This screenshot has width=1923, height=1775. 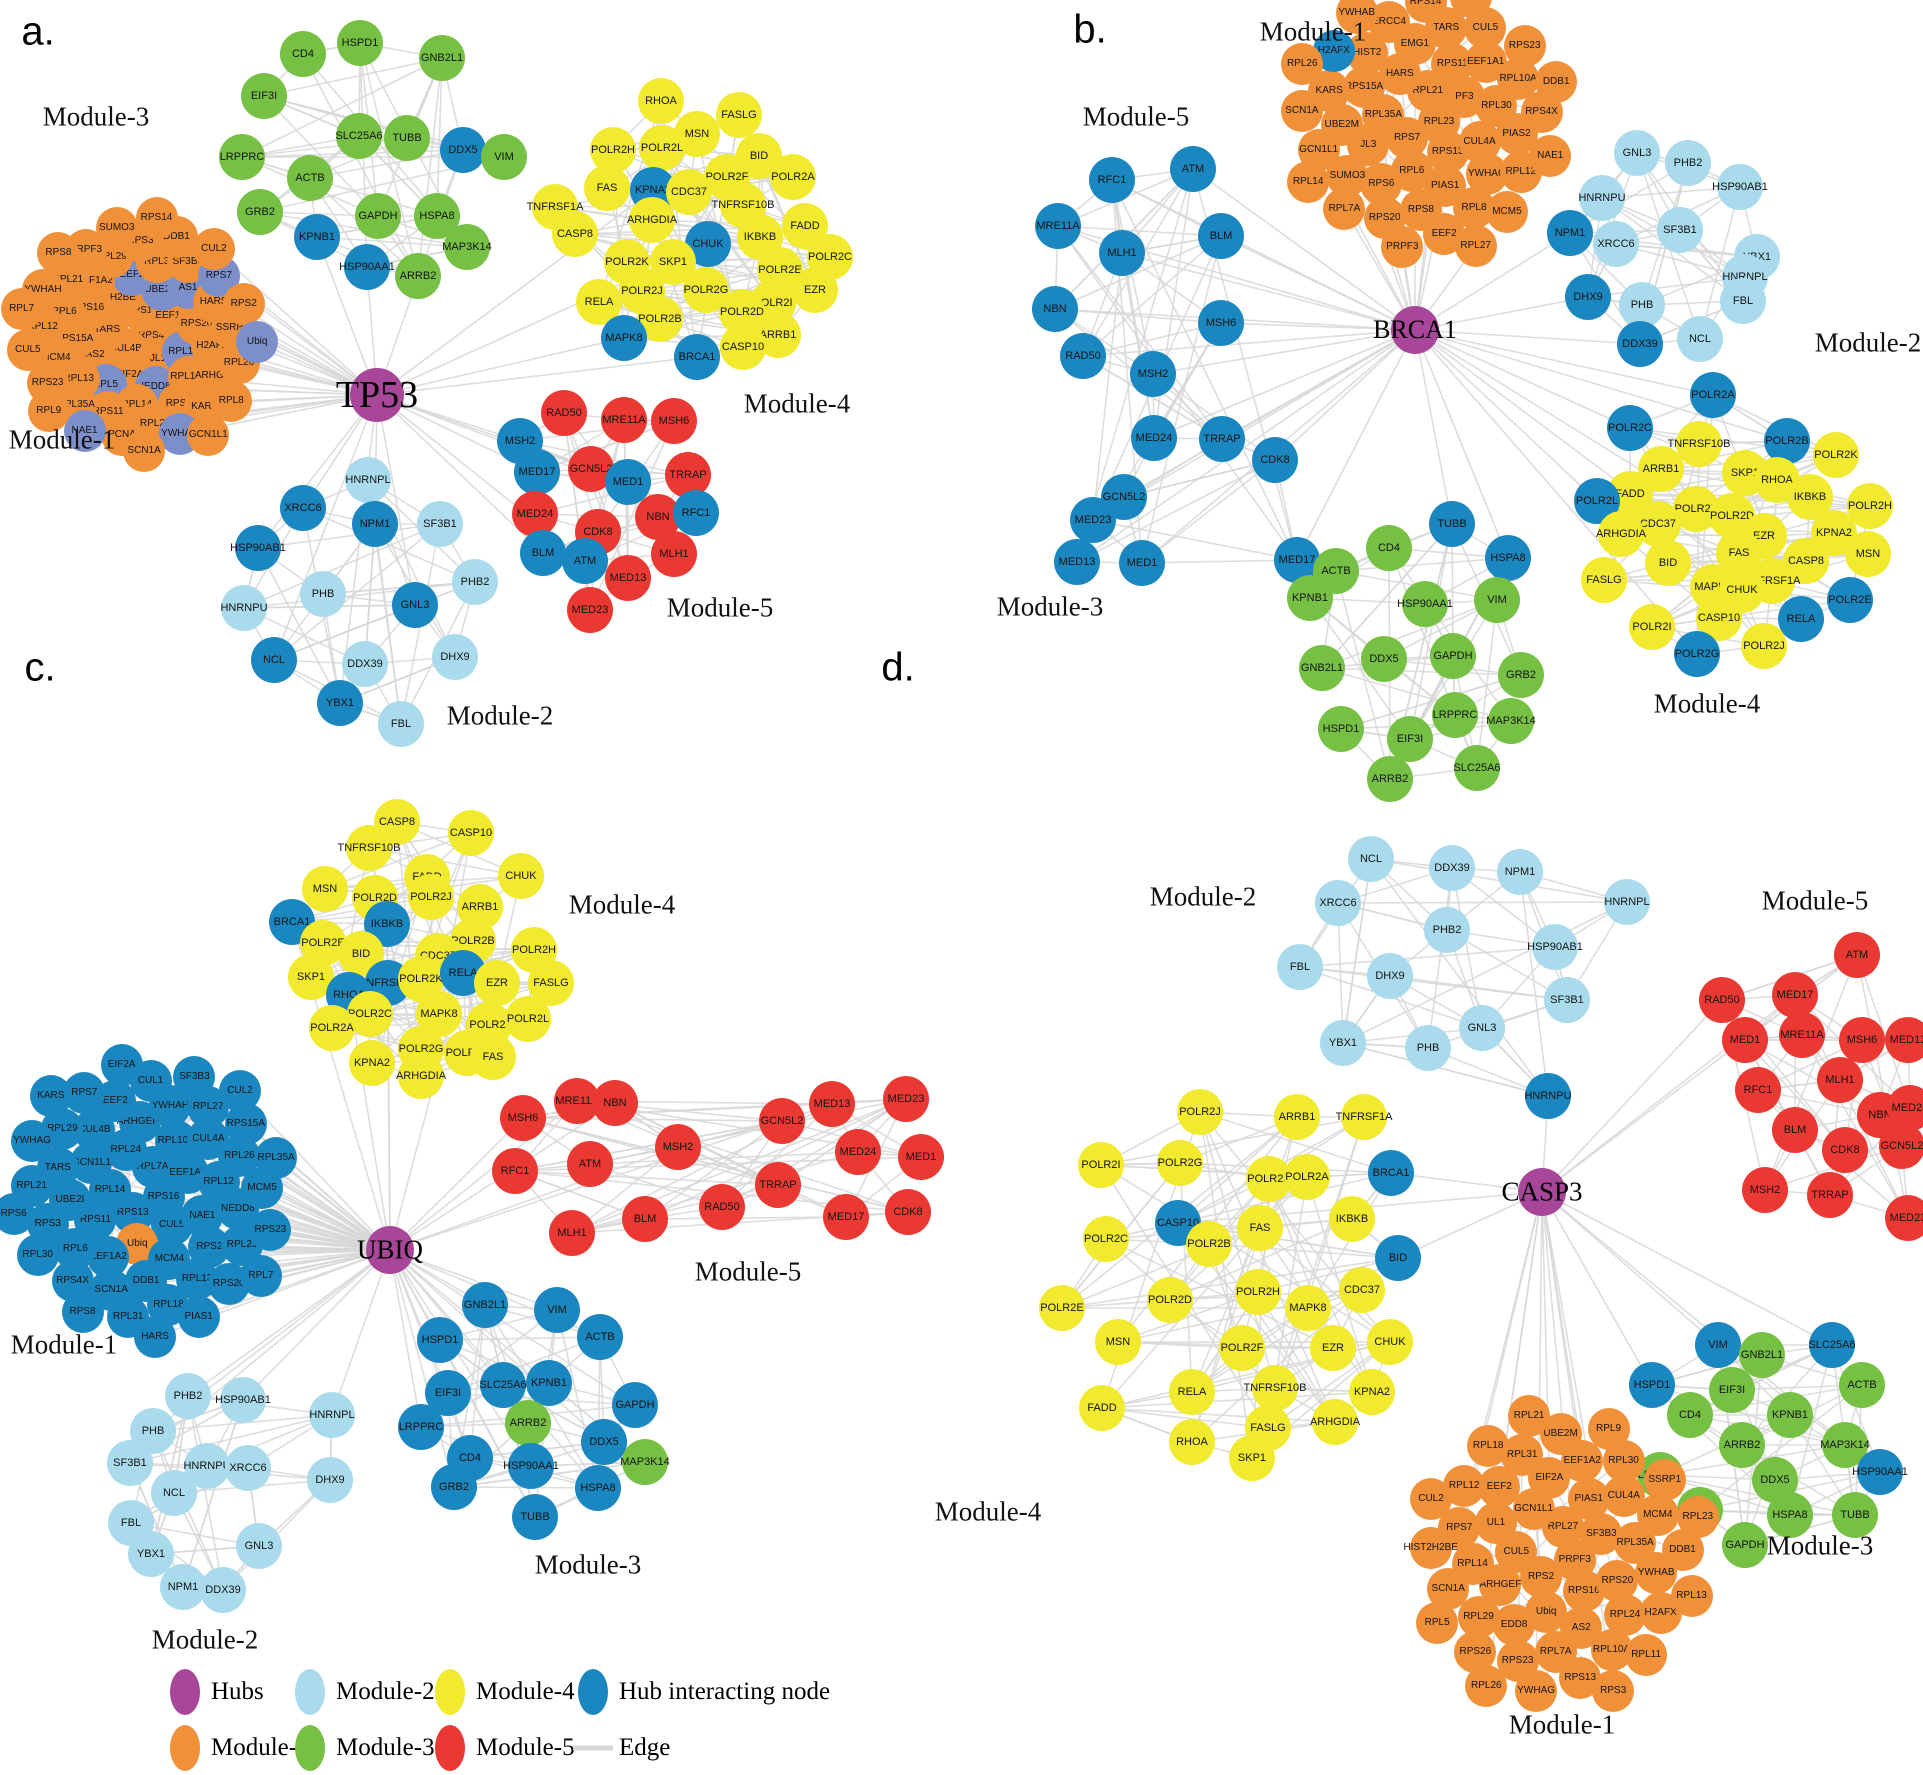 I want to click on protein-label: RPL5, so click(x=105, y=385).